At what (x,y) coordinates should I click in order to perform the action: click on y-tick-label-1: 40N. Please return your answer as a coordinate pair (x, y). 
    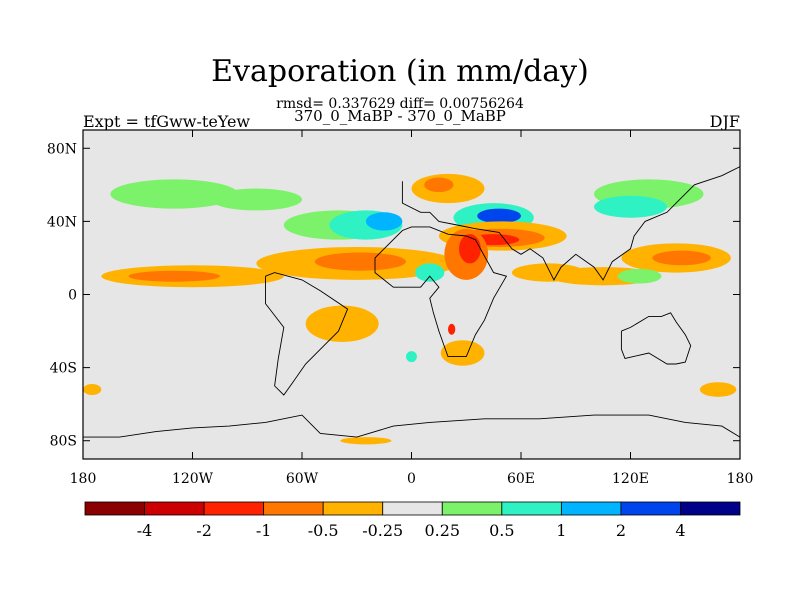
    Looking at the image, I should click on (62, 222).